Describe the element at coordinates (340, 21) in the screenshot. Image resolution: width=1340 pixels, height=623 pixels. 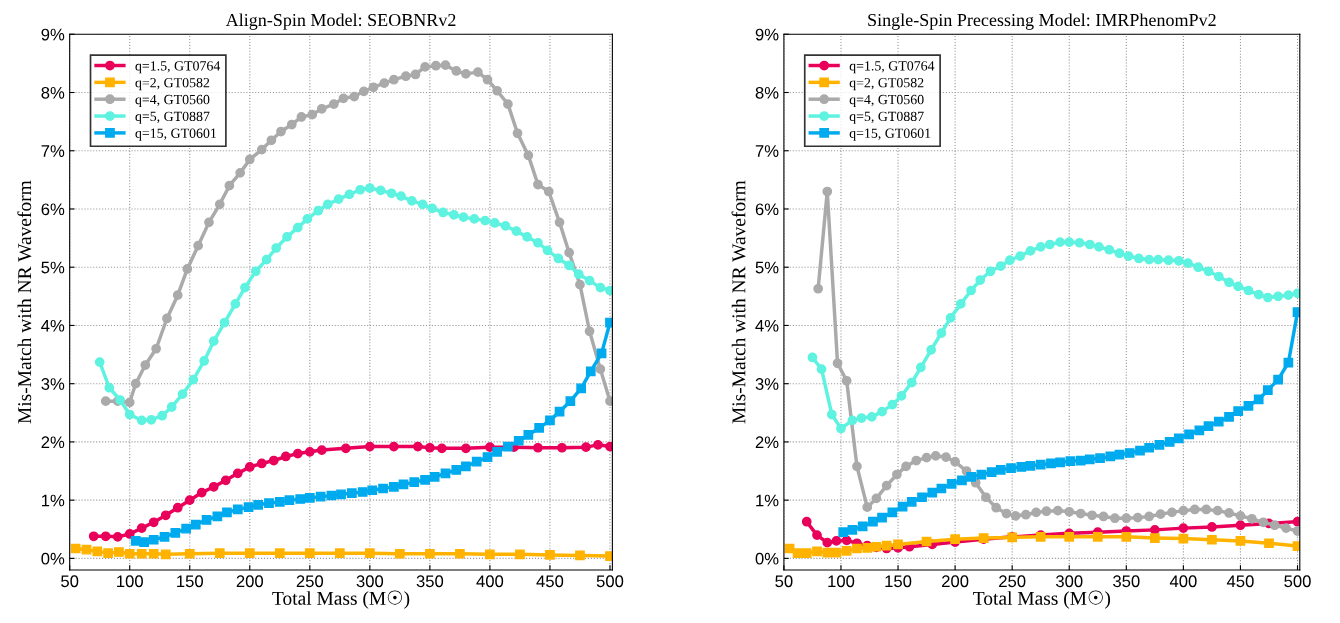
I see `chart-title: Align-Spin Model: SEOBNRv2` at that location.